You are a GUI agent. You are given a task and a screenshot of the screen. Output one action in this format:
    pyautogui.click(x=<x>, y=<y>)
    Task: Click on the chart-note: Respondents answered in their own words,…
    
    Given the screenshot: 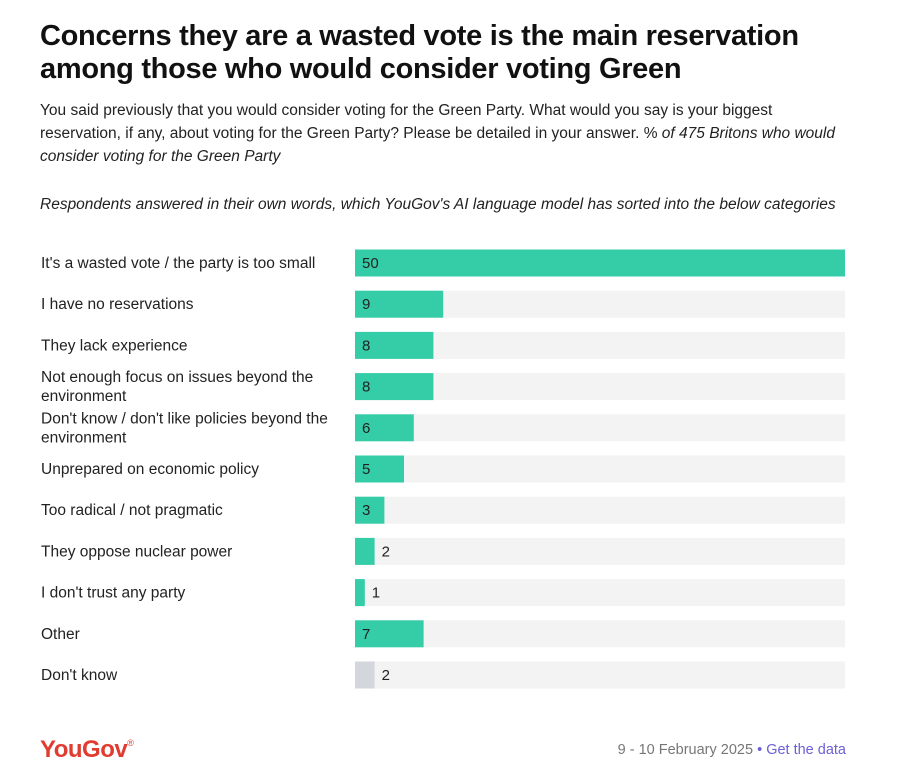 What is the action you would take?
    pyautogui.click(x=438, y=204)
    